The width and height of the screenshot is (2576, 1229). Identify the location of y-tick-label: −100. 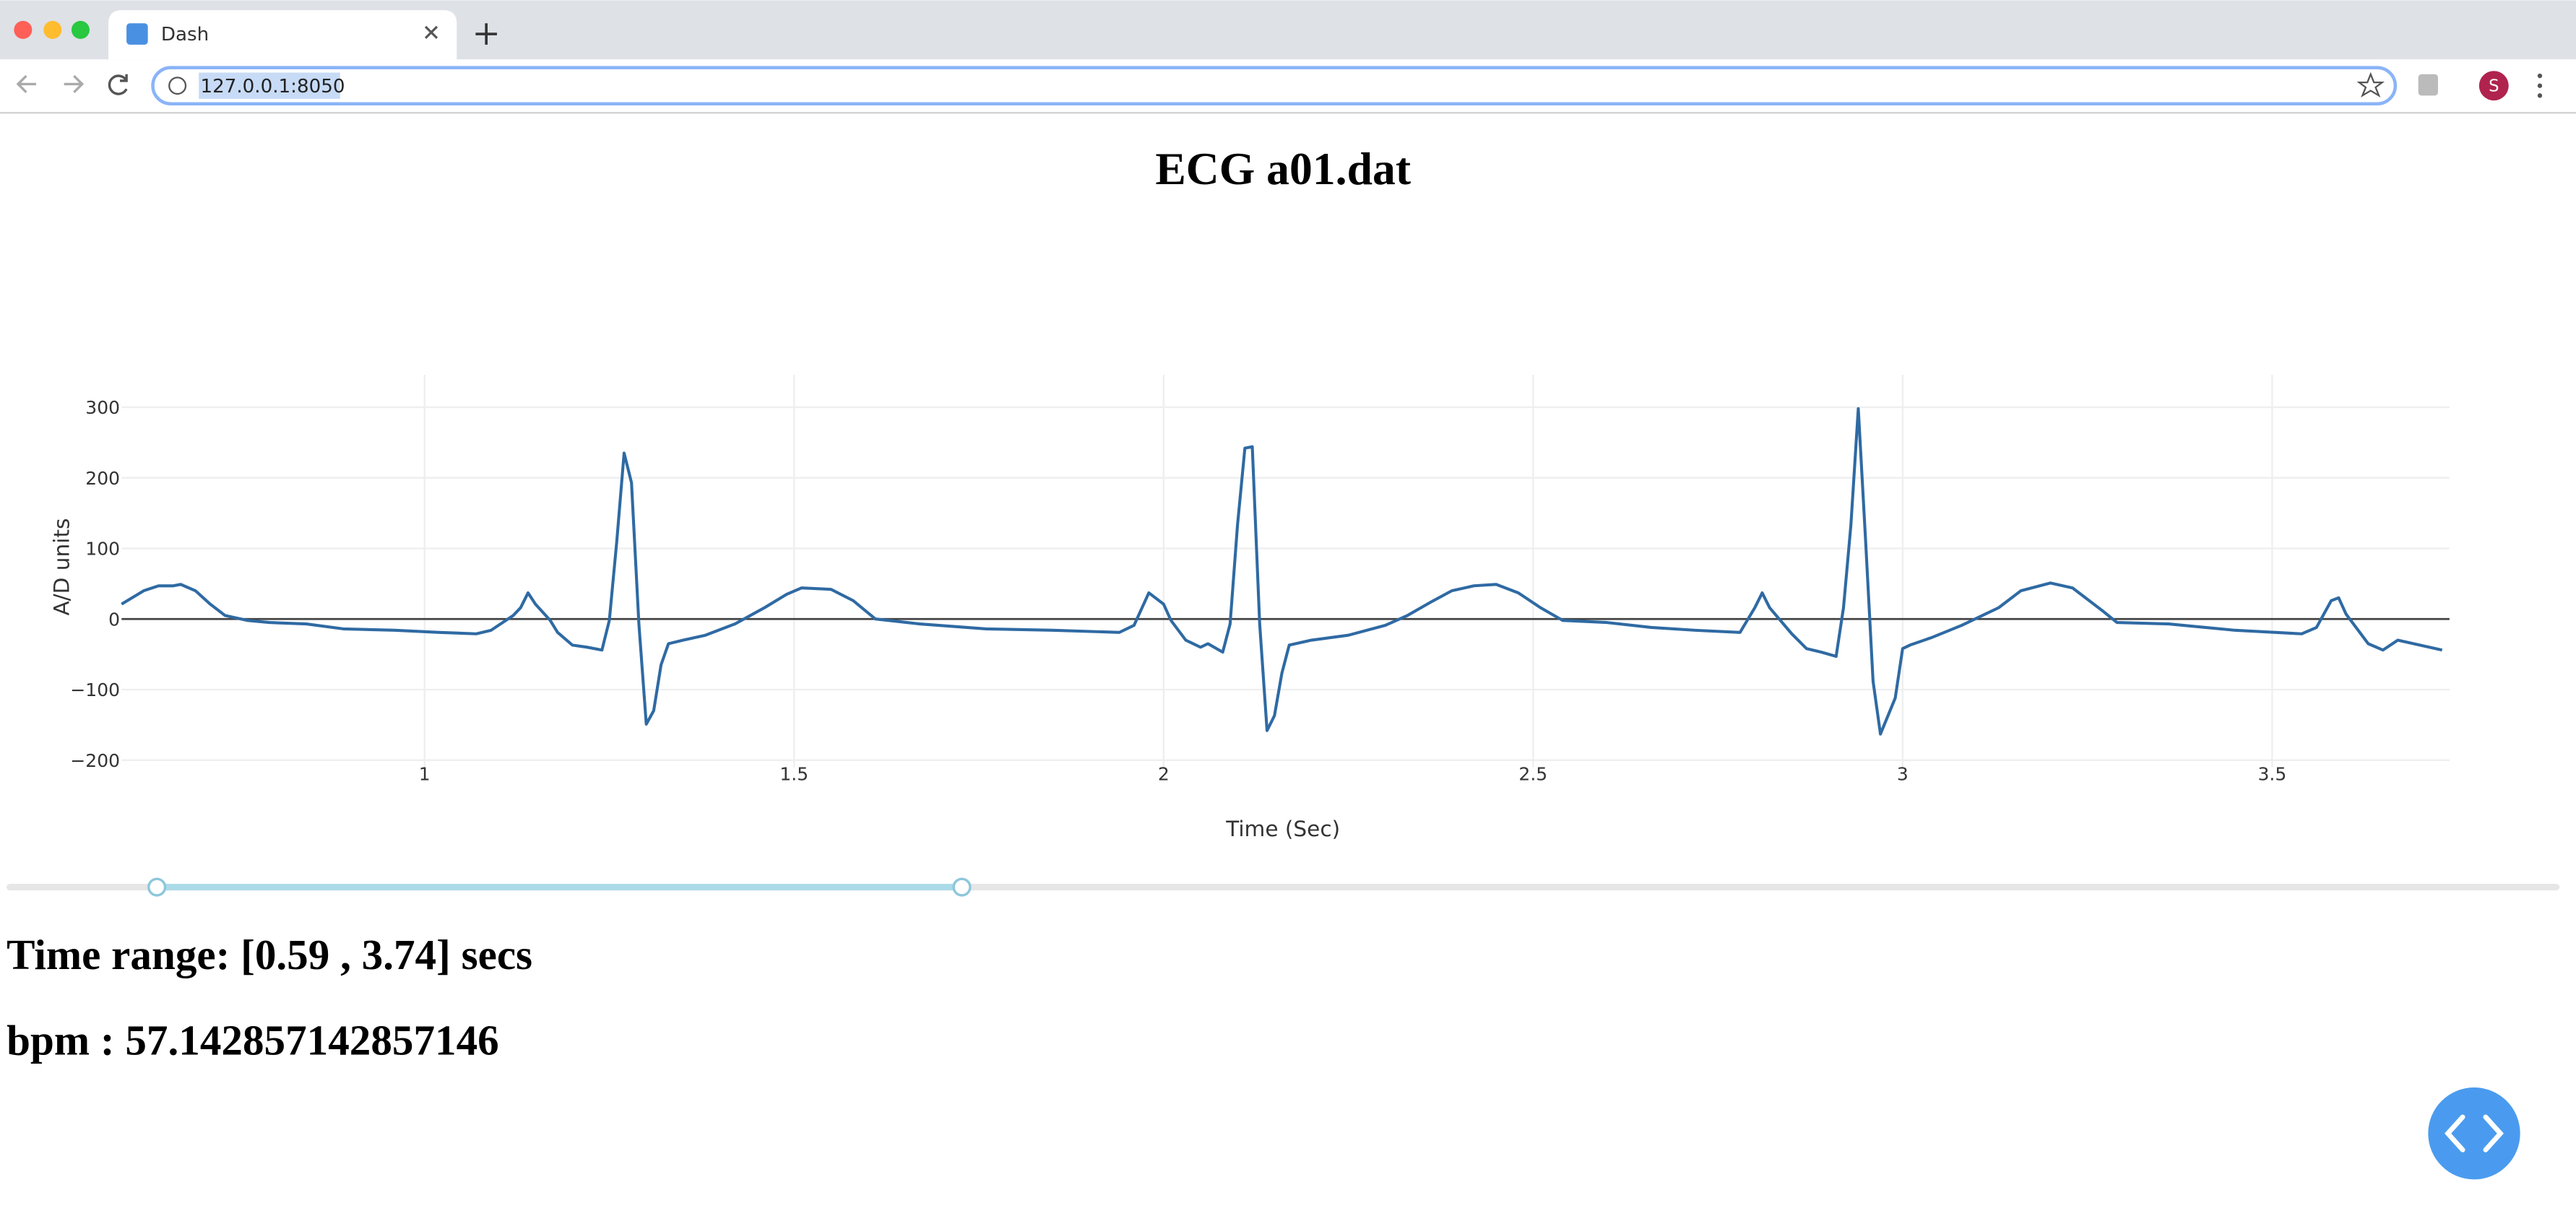
(95, 689).